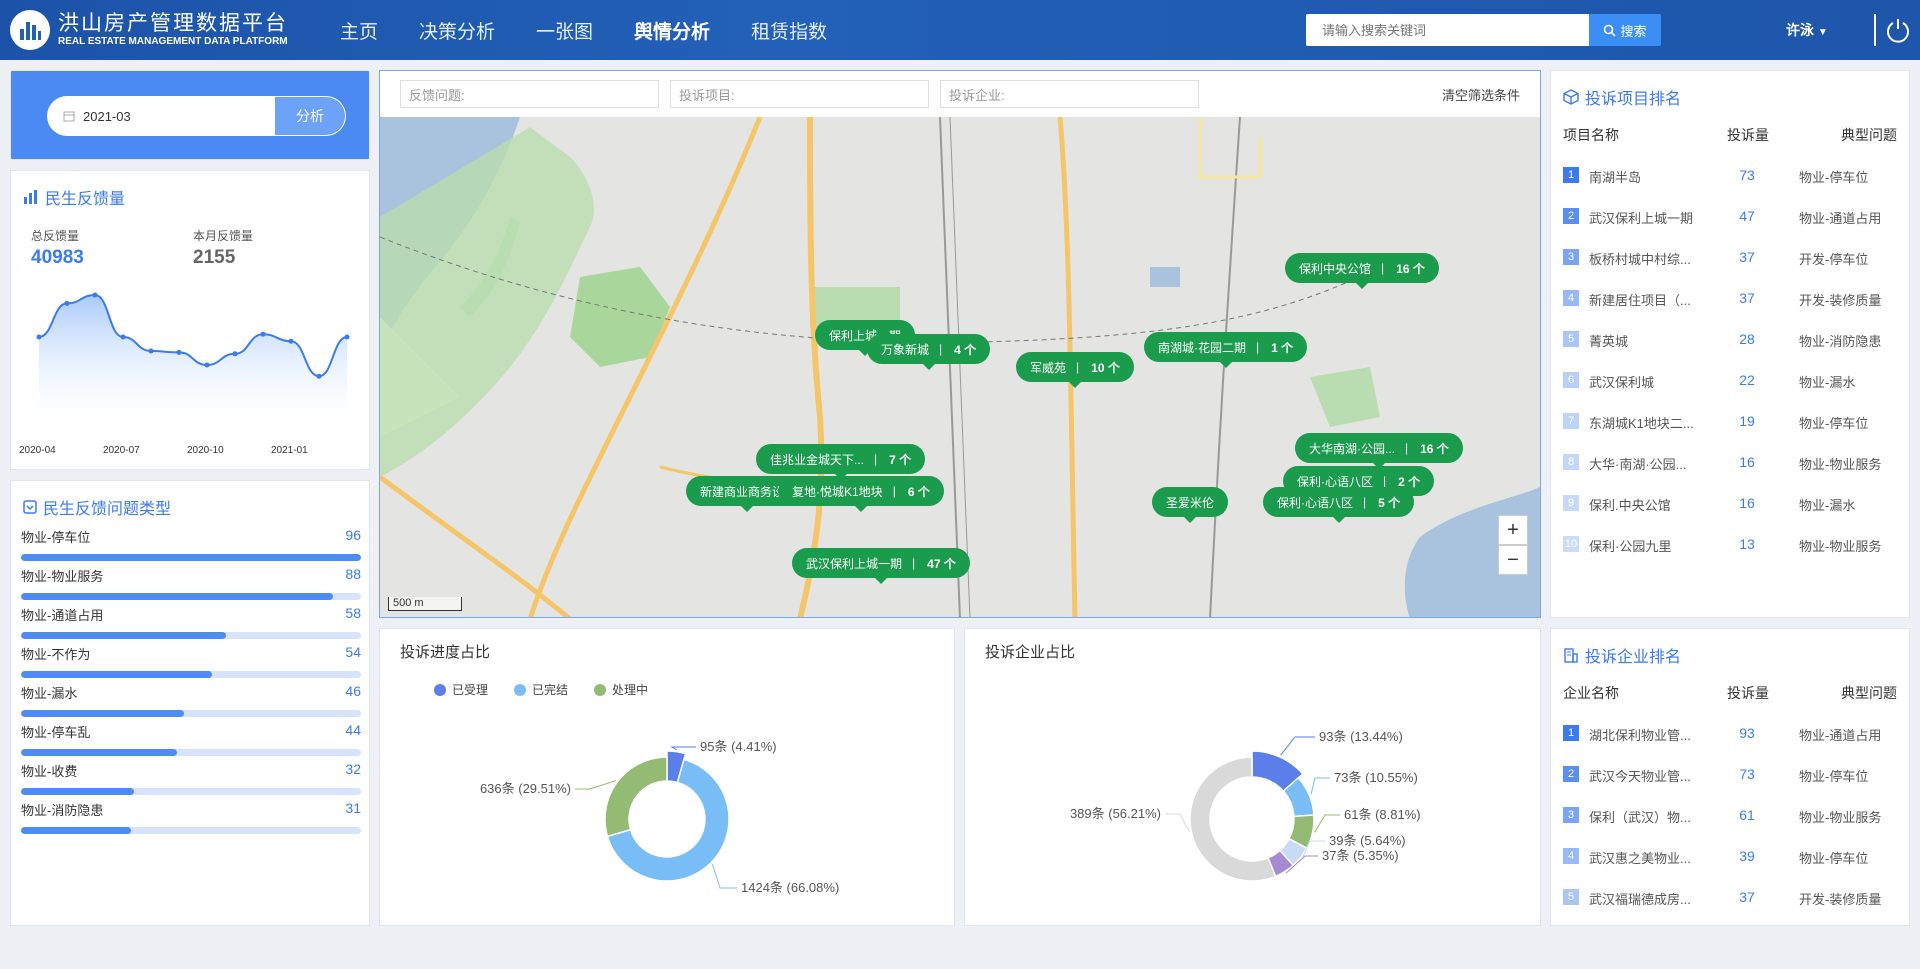 The width and height of the screenshot is (1920, 969). Describe the element at coordinates (56, 537) in the screenshot. I see `problem-type-name: 物业-停车位` at that location.